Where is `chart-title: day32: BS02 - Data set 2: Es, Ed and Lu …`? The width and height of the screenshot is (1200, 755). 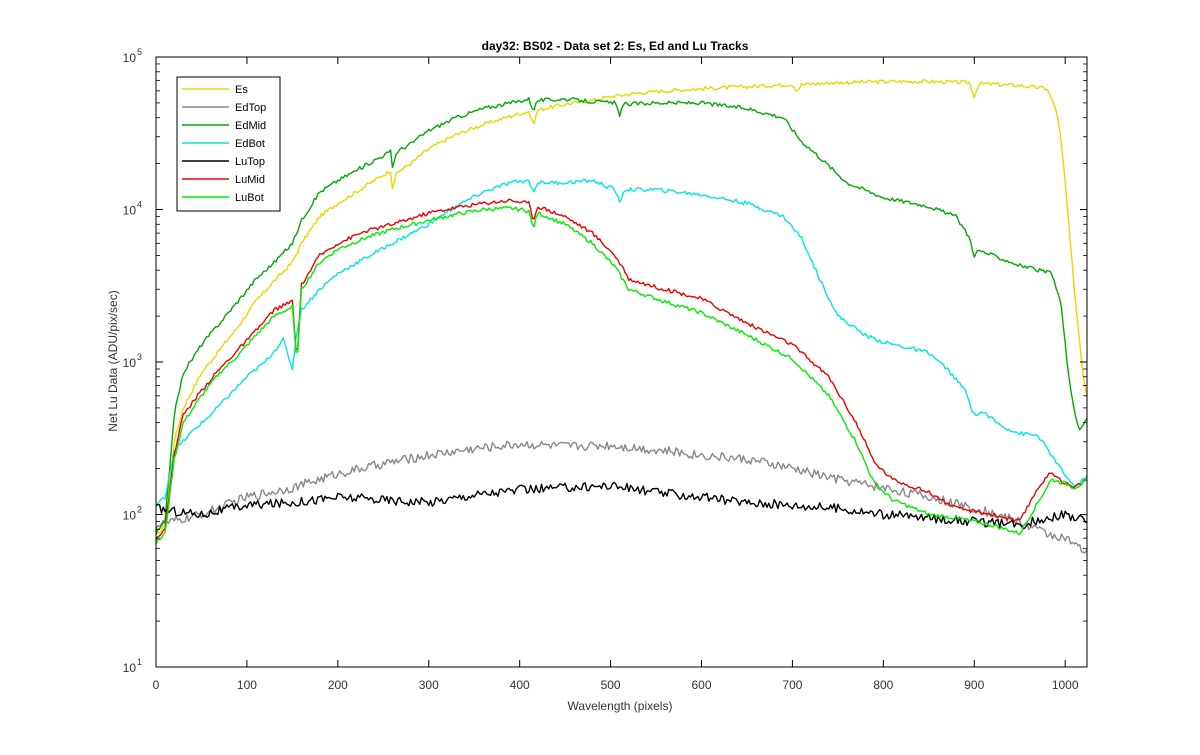 chart-title: day32: BS02 - Data set 2: Es, Ed and Lu … is located at coordinates (615, 46).